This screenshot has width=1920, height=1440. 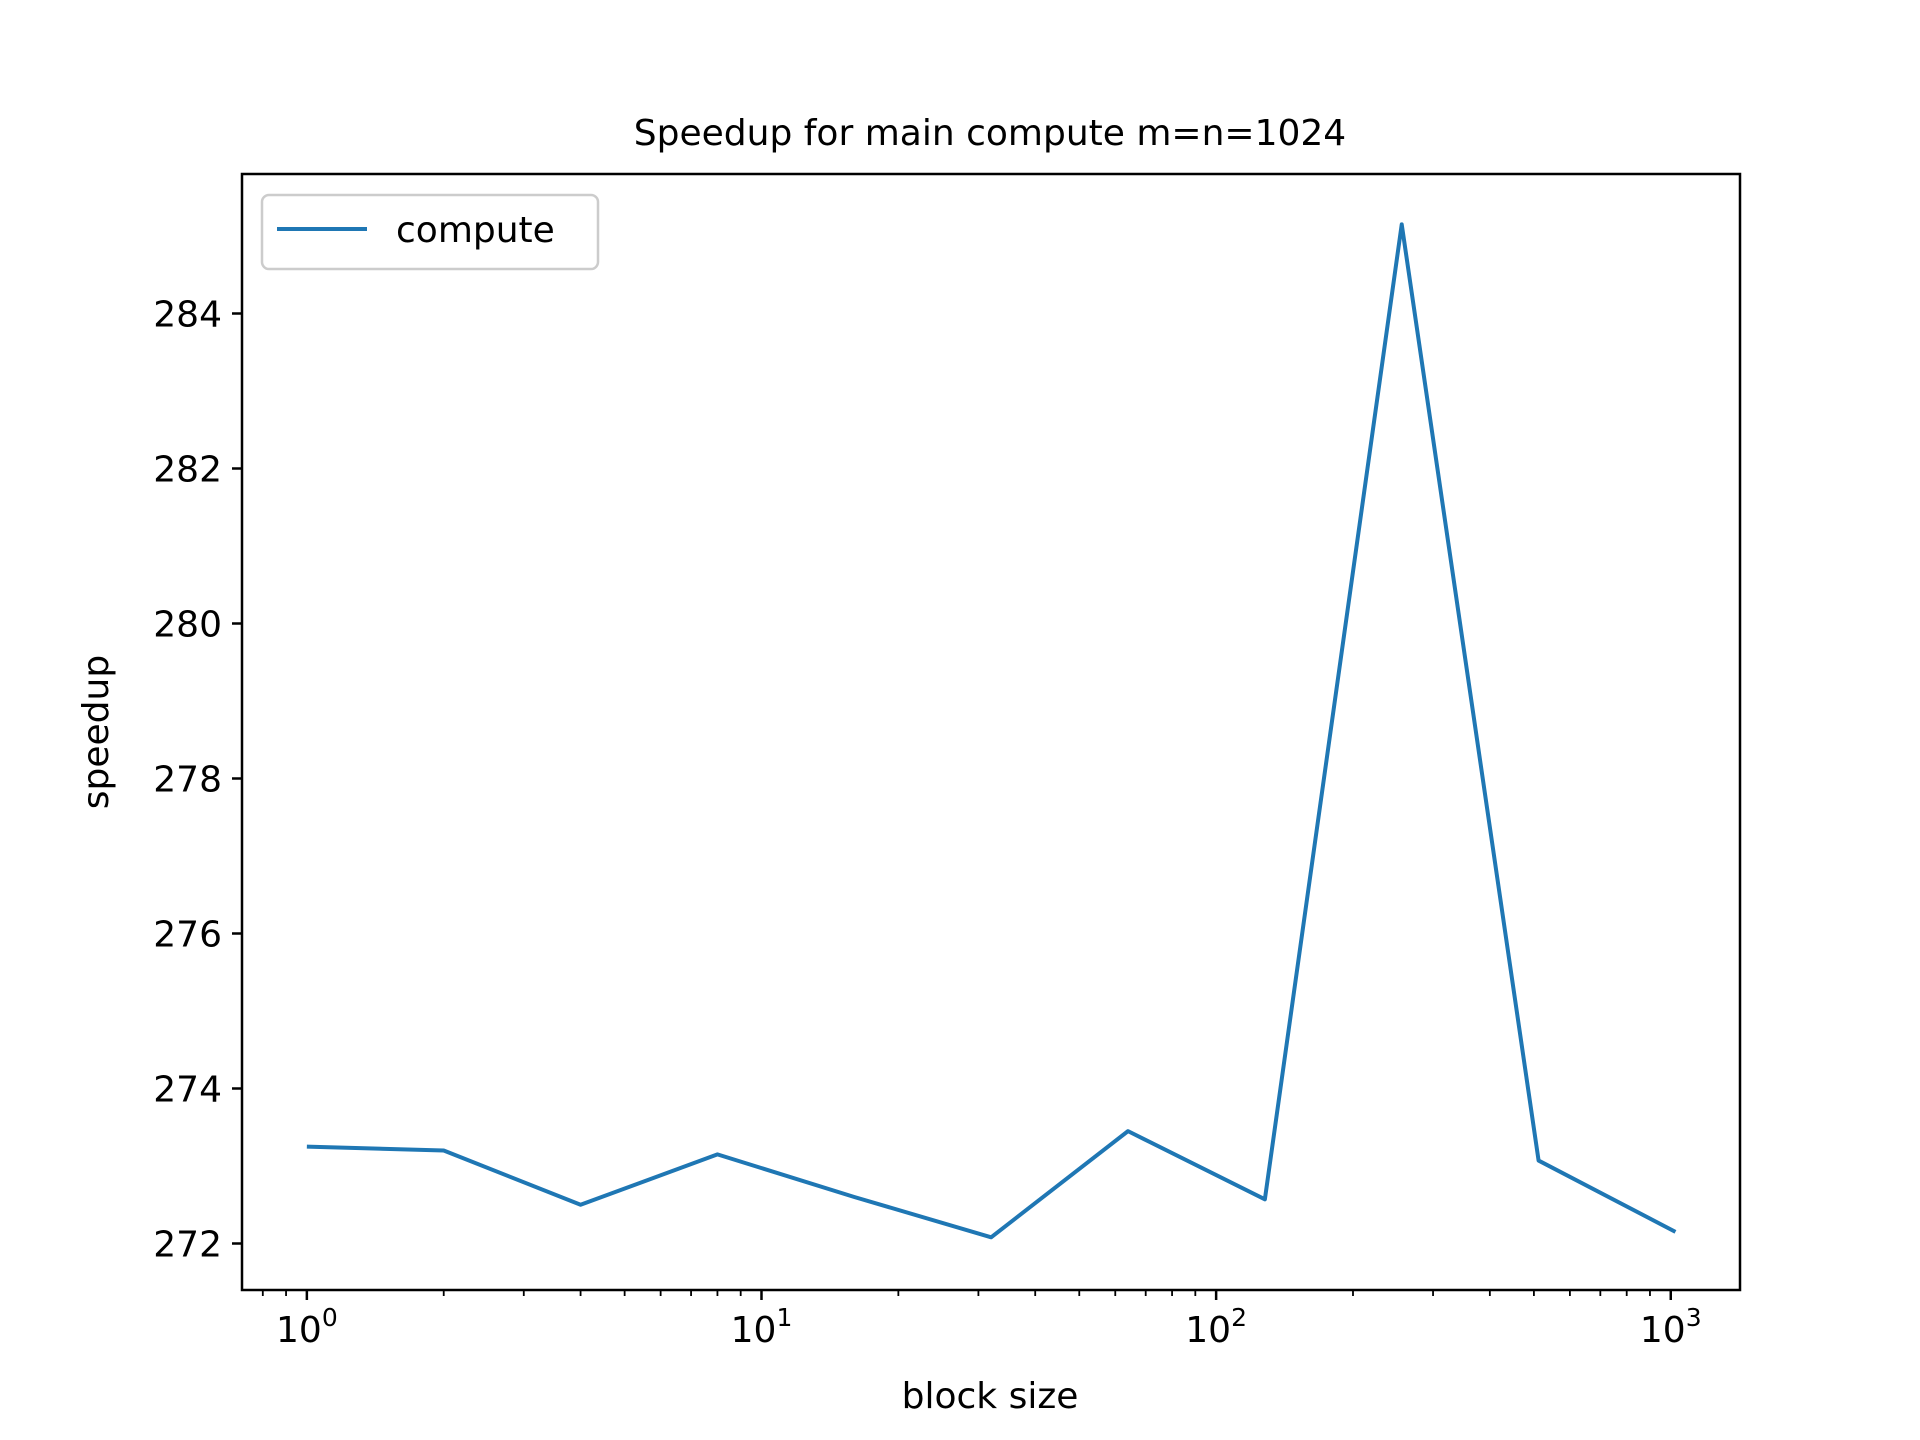 What do you see at coordinates (187, 315) in the screenshot?
I see `y-tick-label: 284` at bounding box center [187, 315].